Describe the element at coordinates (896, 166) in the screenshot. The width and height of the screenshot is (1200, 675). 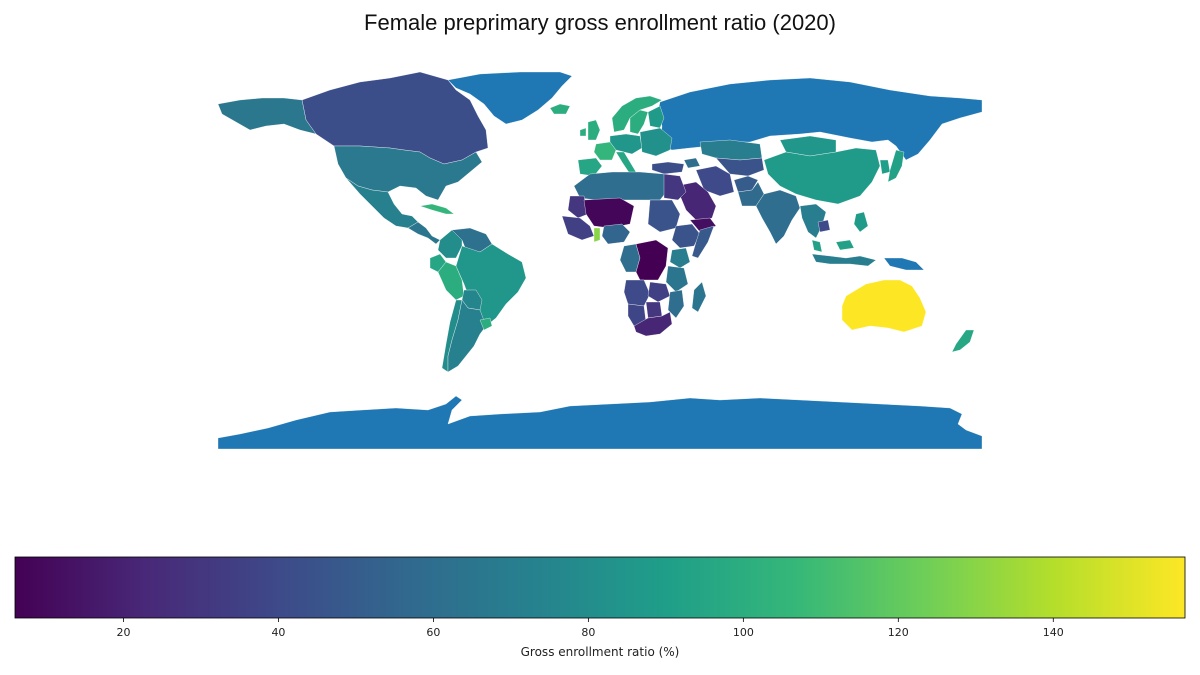
I see `region-japan` at that location.